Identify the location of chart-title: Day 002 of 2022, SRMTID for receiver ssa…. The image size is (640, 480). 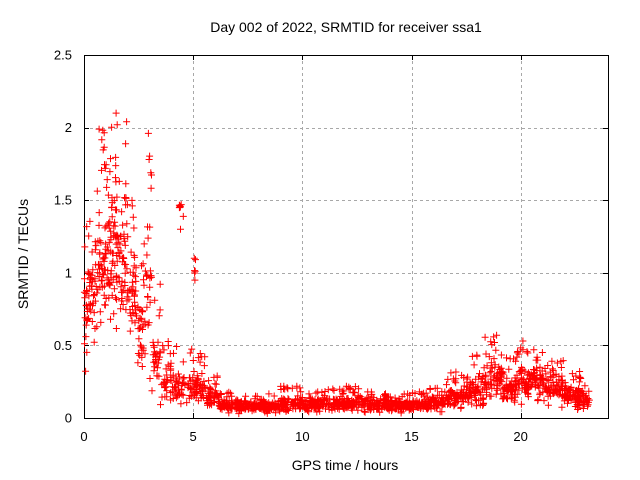
(346, 27).